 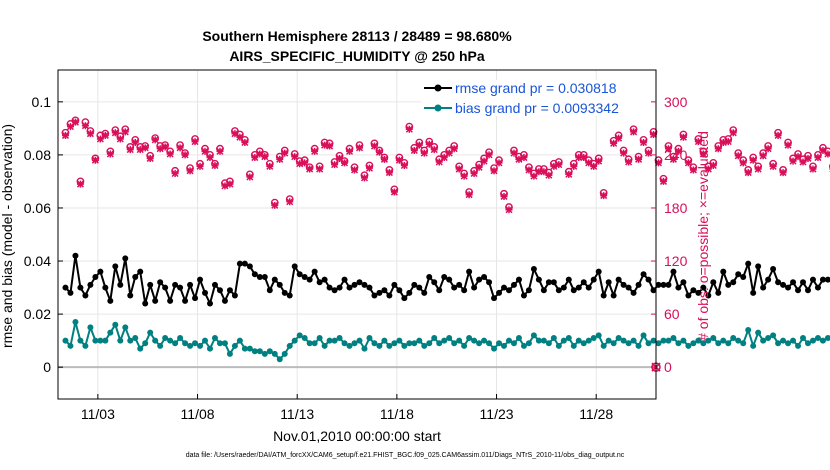 What do you see at coordinates (536, 88) in the screenshot?
I see `legend-rmse-label: rmse grand pr = 0.030818` at bounding box center [536, 88].